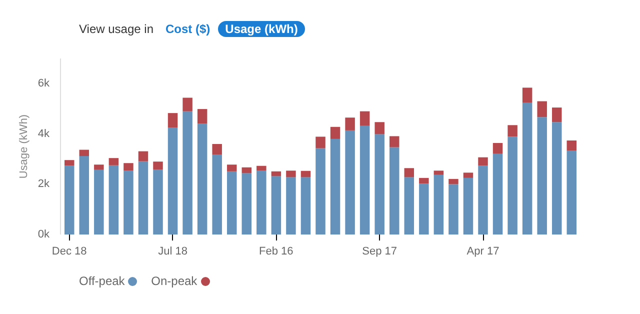 The image size is (640, 314). I want to click on y-tick-label: 2k, so click(44, 184).